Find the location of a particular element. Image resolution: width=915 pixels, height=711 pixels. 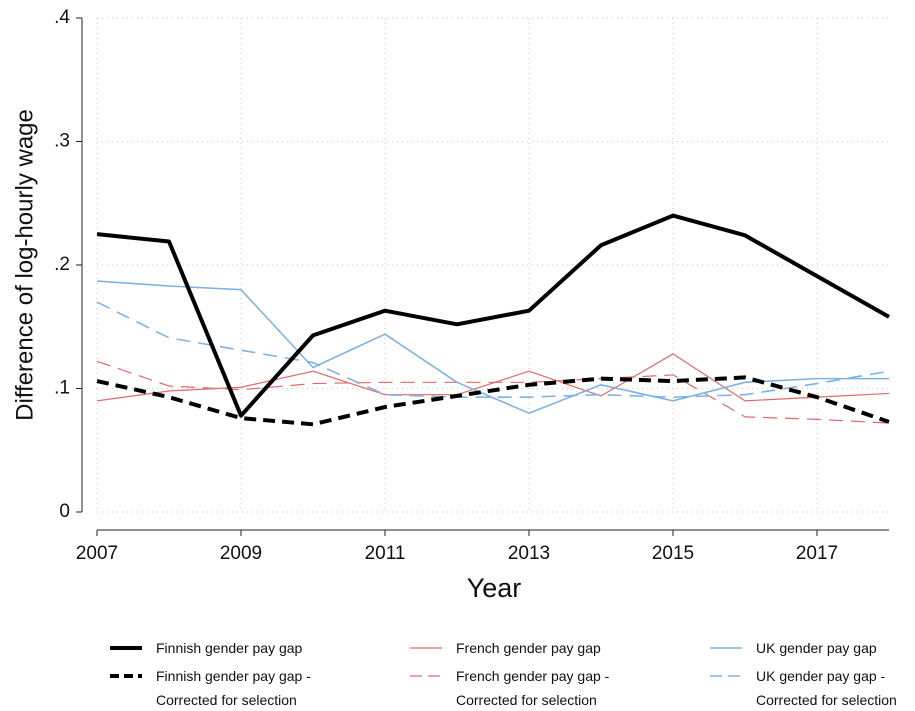

legend-label: French gender pay gap is located at coordinates (528, 648).